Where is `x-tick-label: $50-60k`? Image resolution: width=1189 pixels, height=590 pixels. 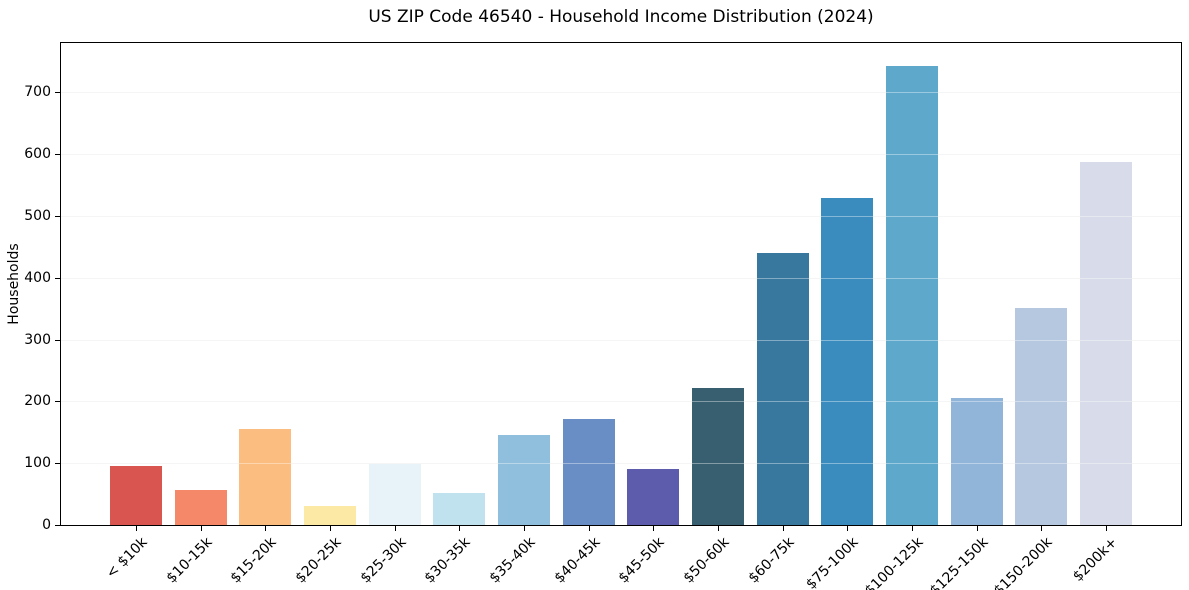
x-tick-label: $50-60k is located at coordinates (706, 560).